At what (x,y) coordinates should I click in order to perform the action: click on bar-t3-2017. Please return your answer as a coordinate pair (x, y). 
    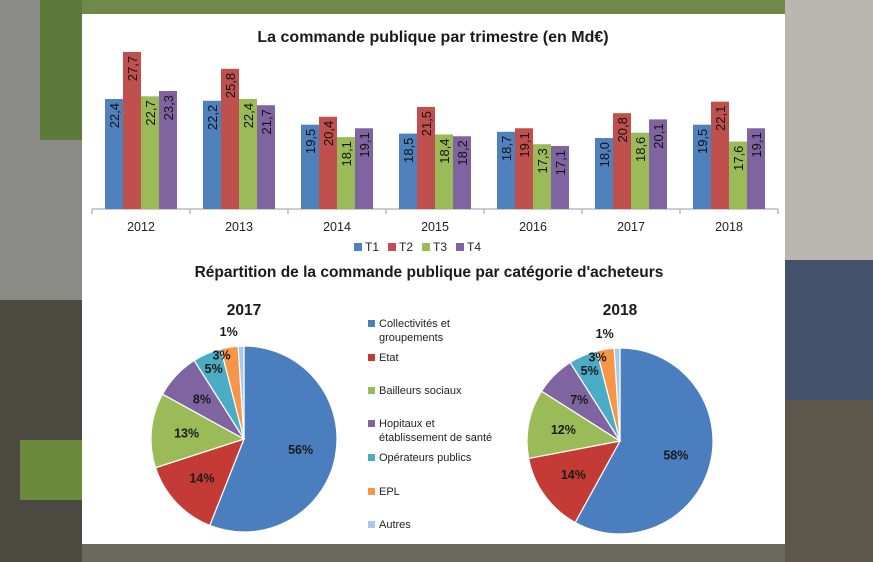
    Looking at the image, I should click on (640, 170).